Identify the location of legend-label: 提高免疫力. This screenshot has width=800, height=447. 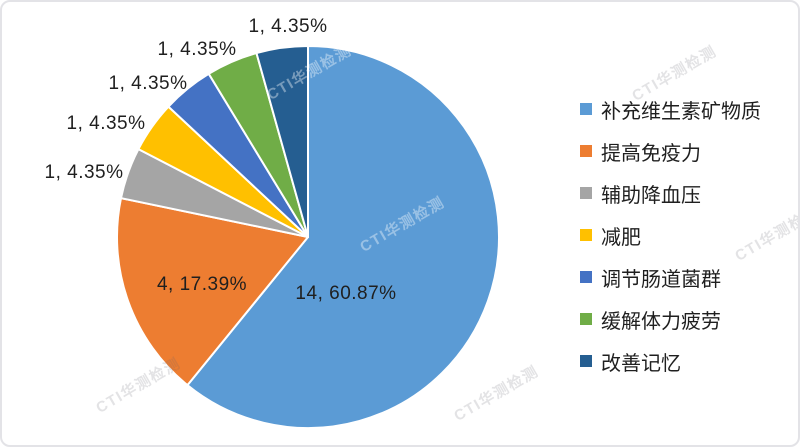
(651, 153).